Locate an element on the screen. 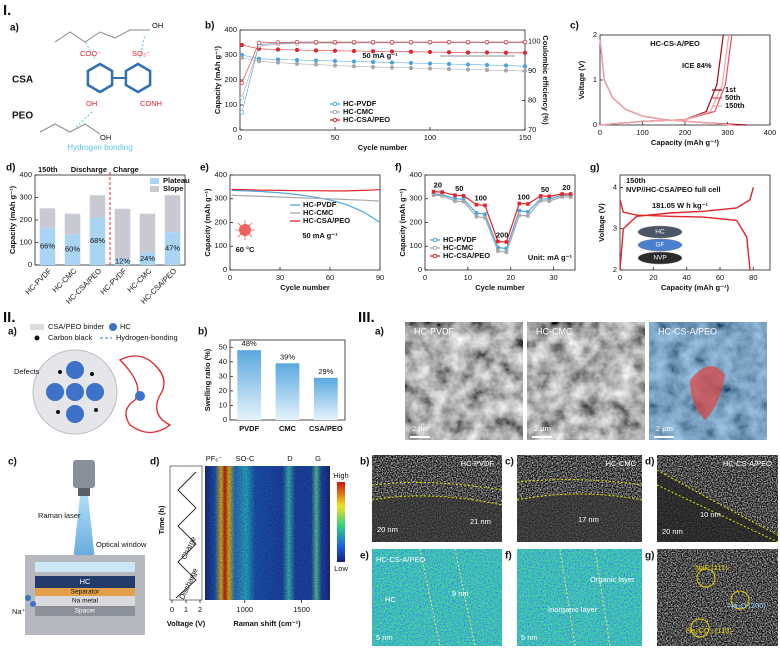 The height and width of the screenshot is (650, 780). y-axis-label: Voltage (V) is located at coordinates (601, 222).